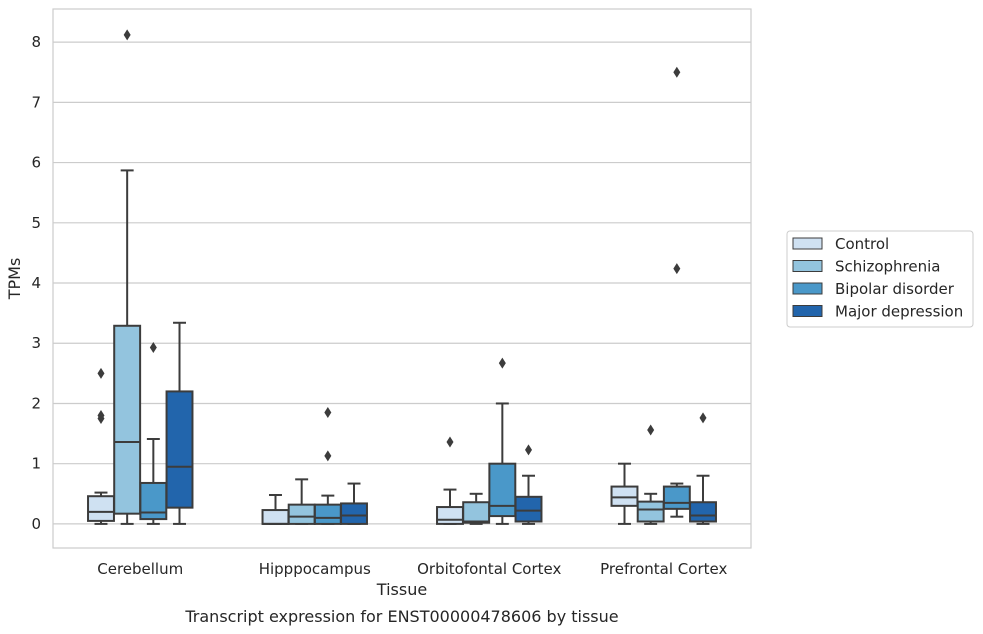 The image size is (983, 634). Describe the element at coordinates (315, 569) in the screenshot. I see `x-tick-label: Hipppocampus` at that location.